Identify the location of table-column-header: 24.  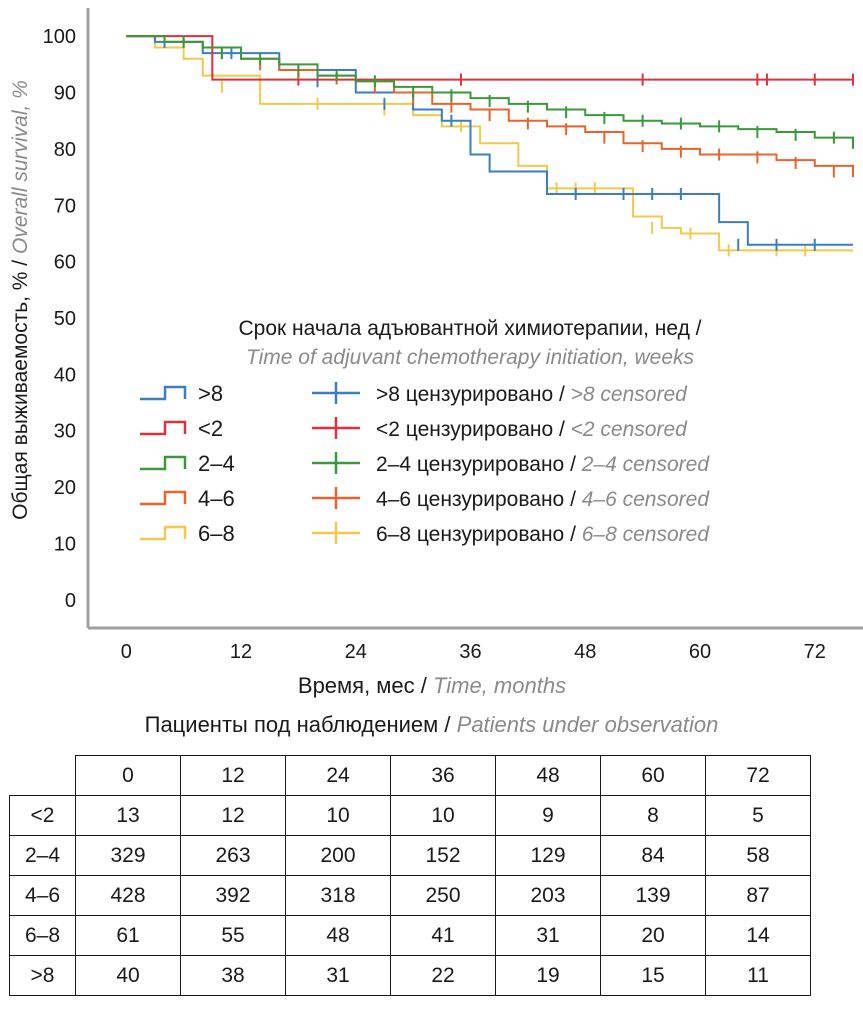
(338, 775).